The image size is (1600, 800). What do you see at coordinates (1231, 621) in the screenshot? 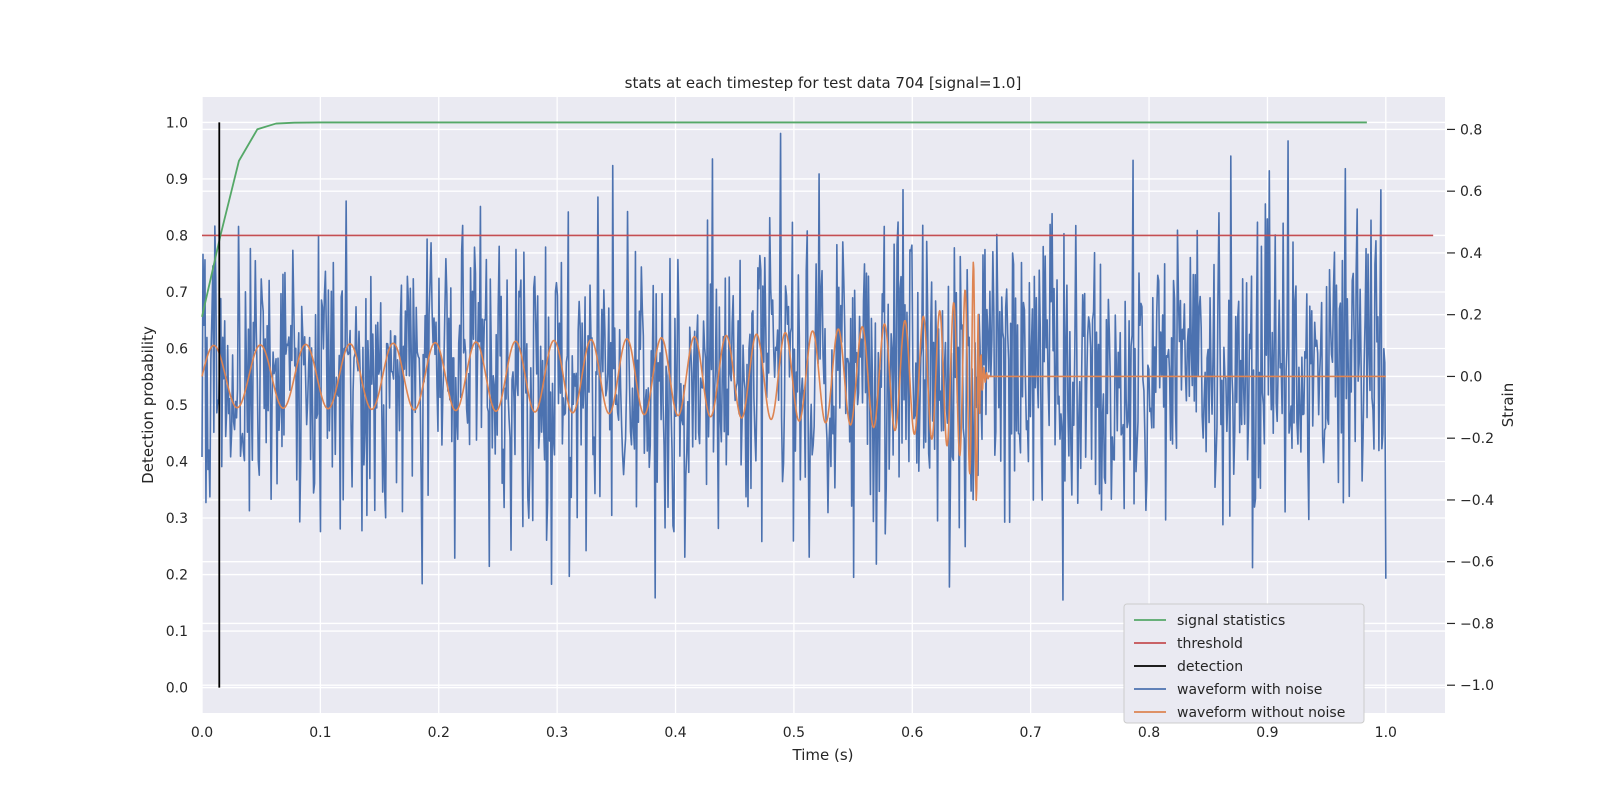
I see `legend-label: signal statistics` at bounding box center [1231, 621].